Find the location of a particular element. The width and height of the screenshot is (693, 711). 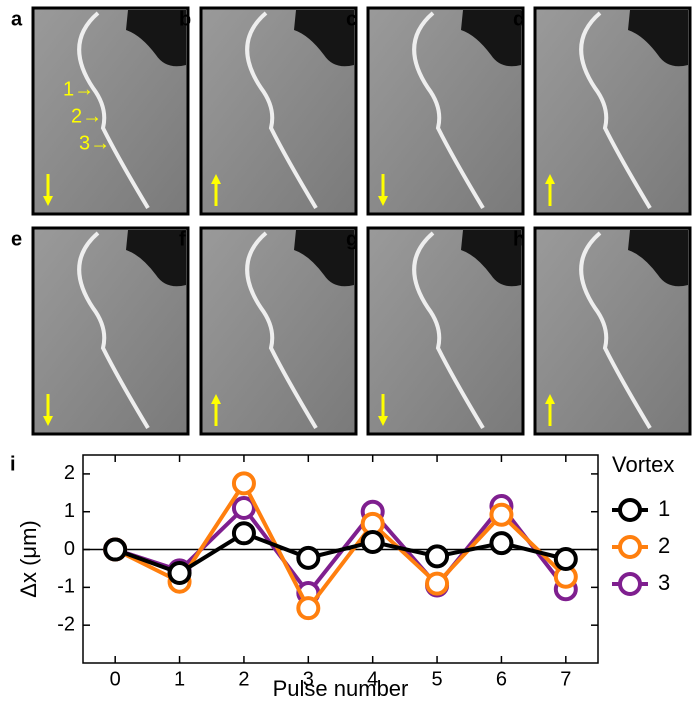

image-panel: f is located at coordinates (268, 331).